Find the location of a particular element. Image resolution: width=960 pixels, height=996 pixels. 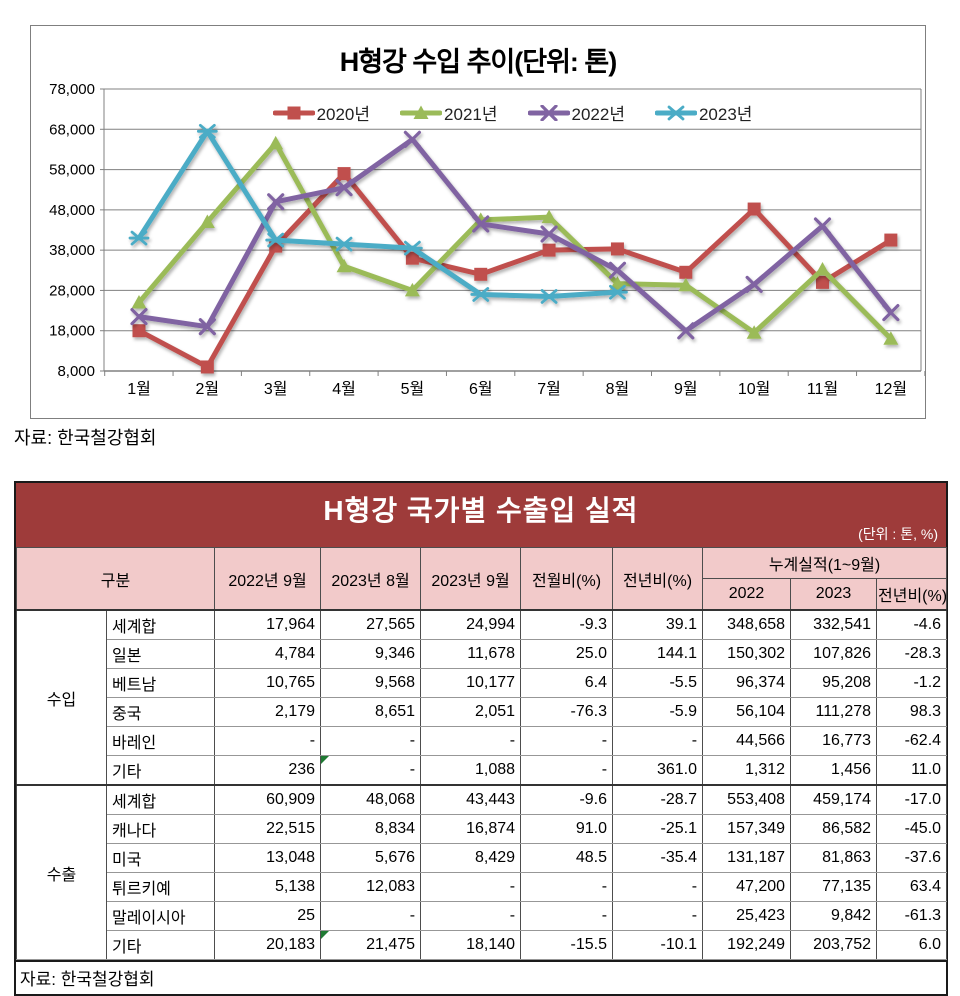

country-label: 바레인 is located at coordinates (160, 741).